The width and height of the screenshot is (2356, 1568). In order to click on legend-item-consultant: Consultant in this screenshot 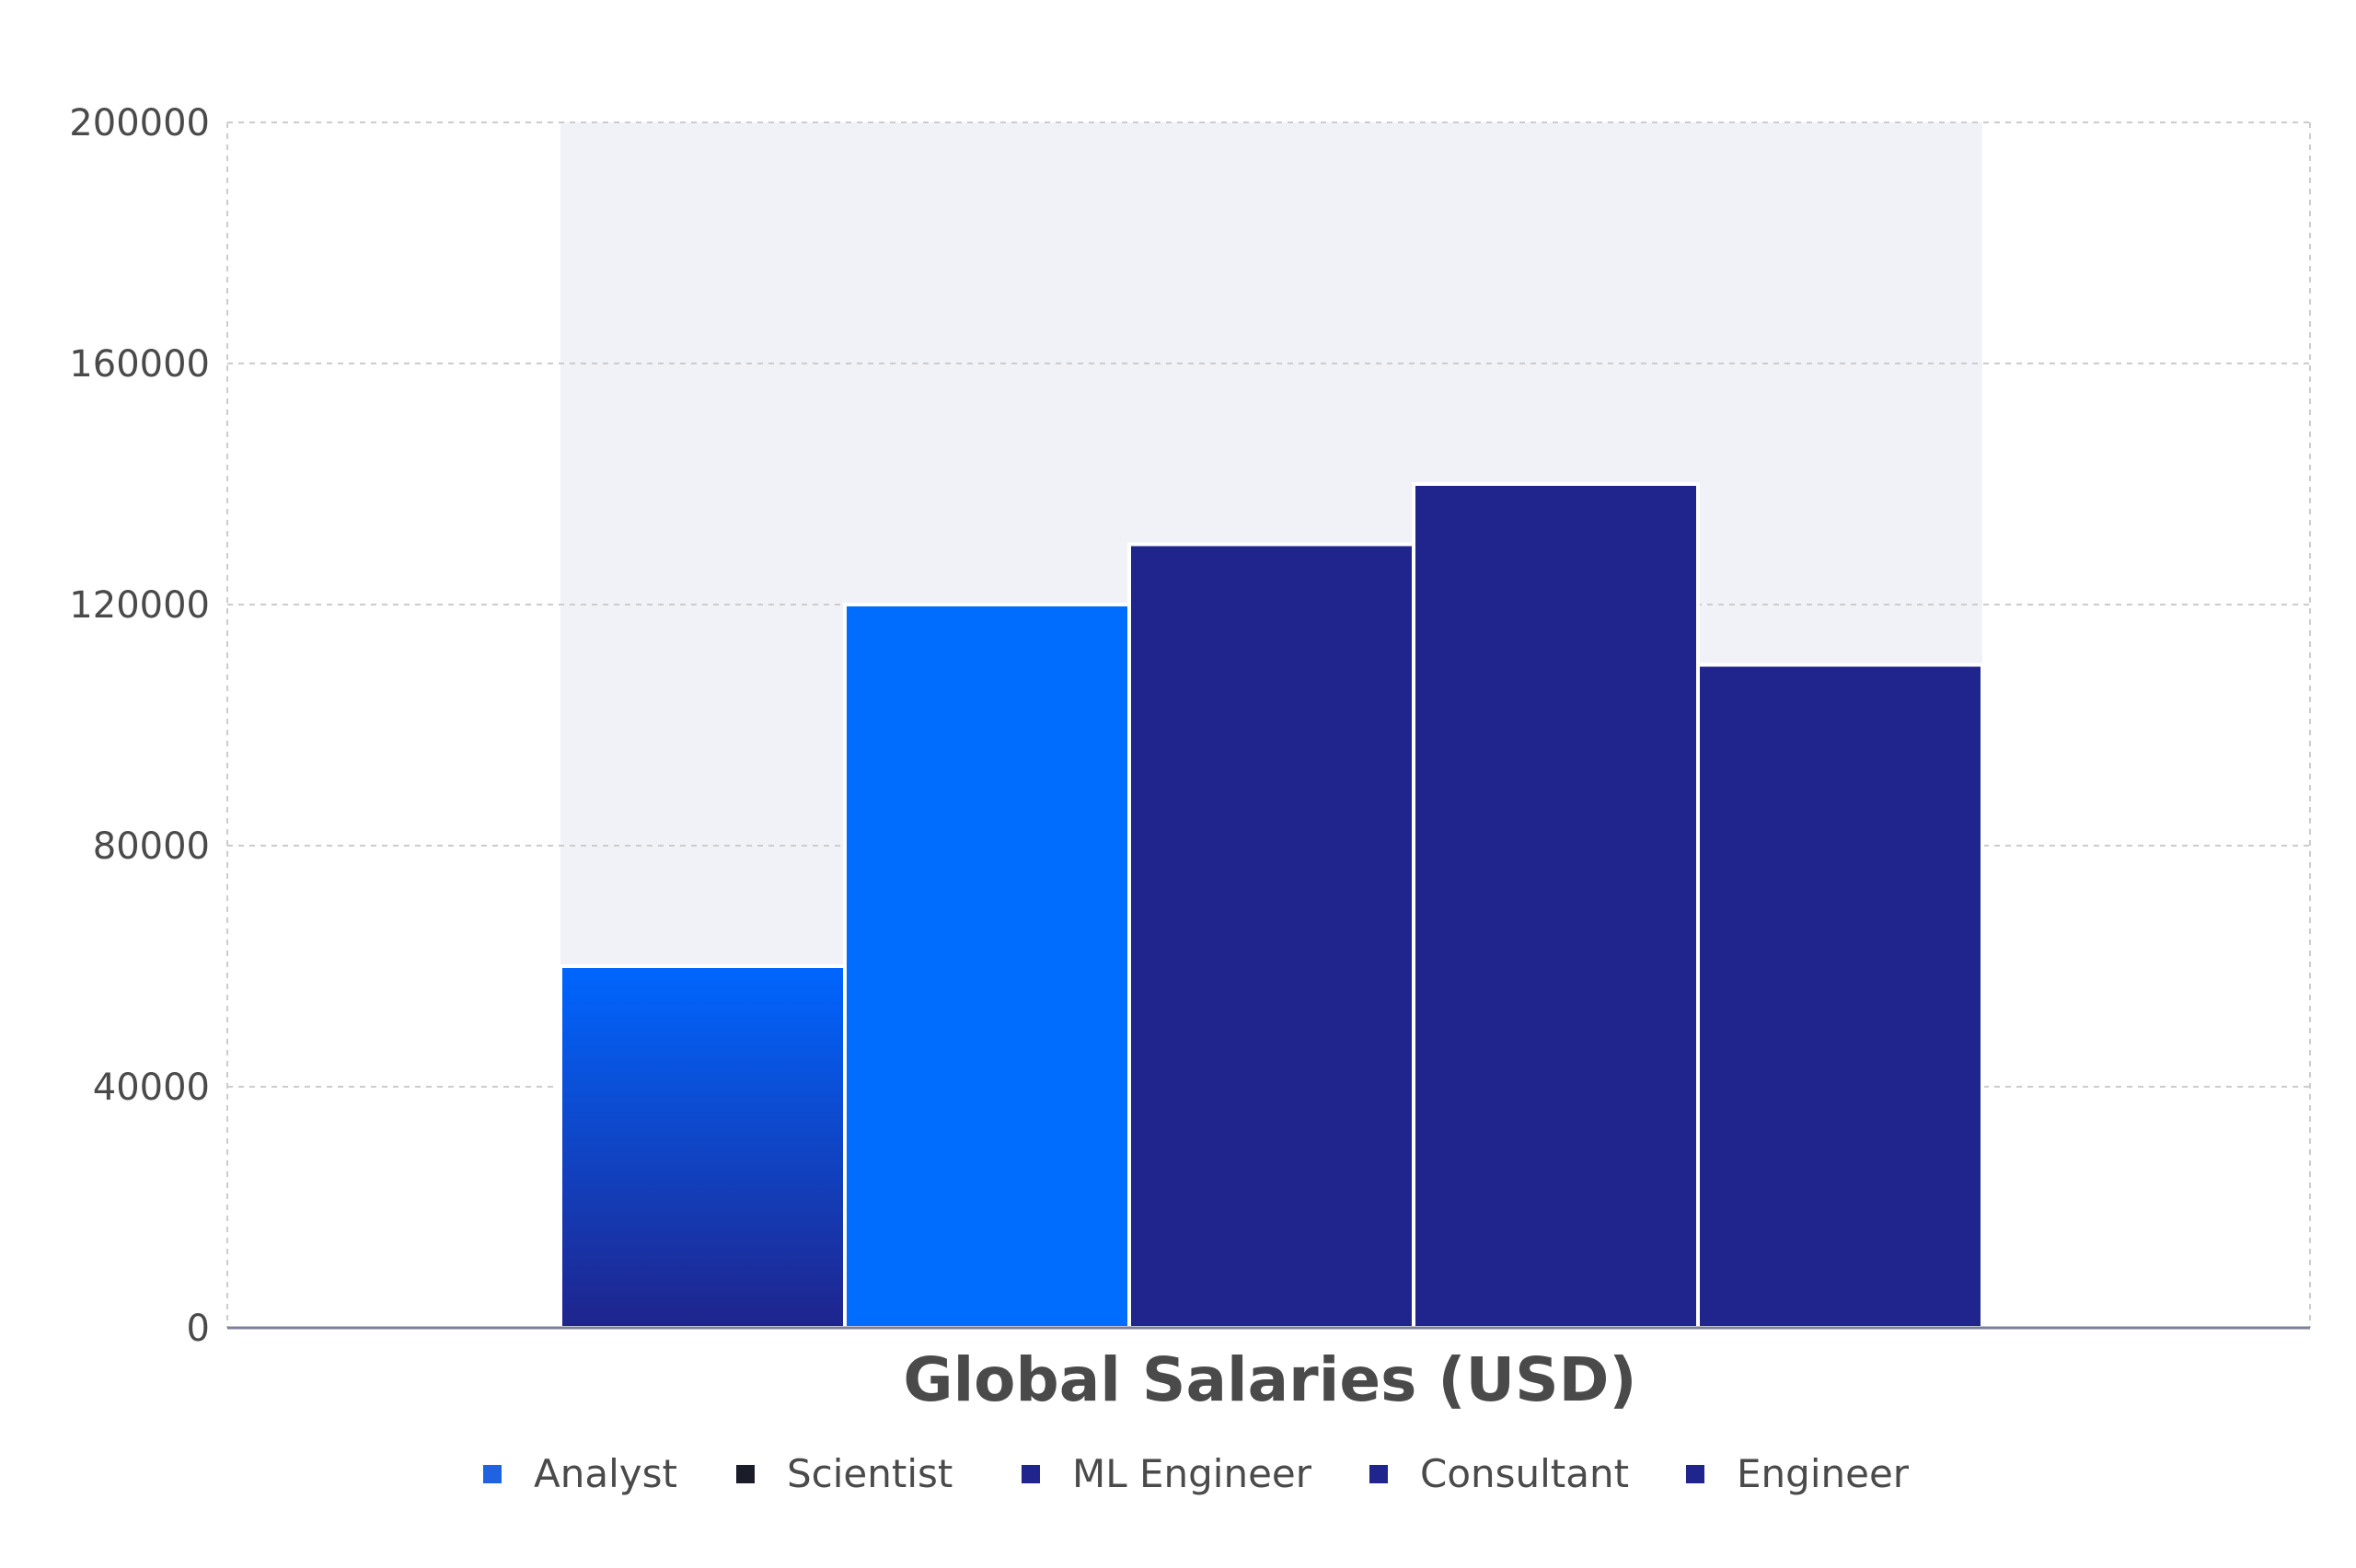, I will do `click(1499, 1473)`.